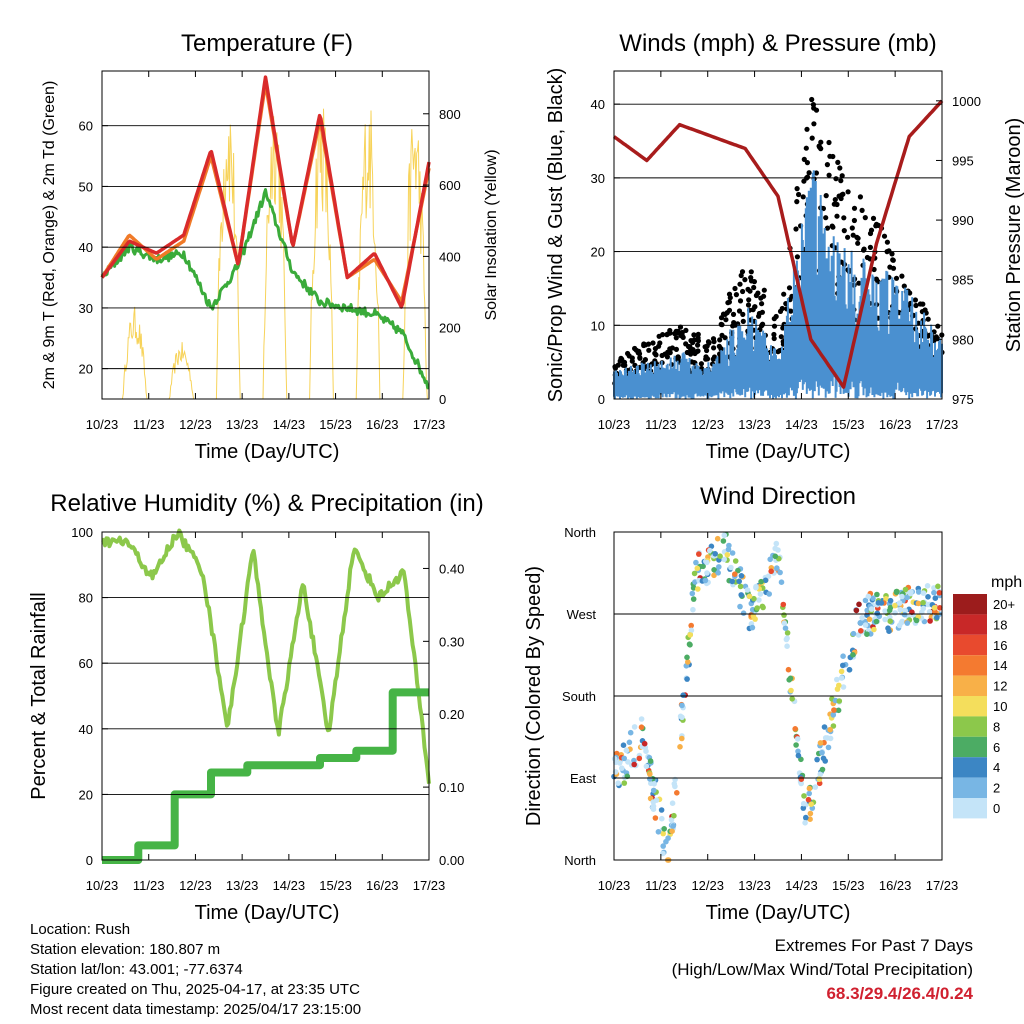 This screenshot has height=1024, width=1024. I want to click on humidity-ytick-label: 40, so click(86, 729).